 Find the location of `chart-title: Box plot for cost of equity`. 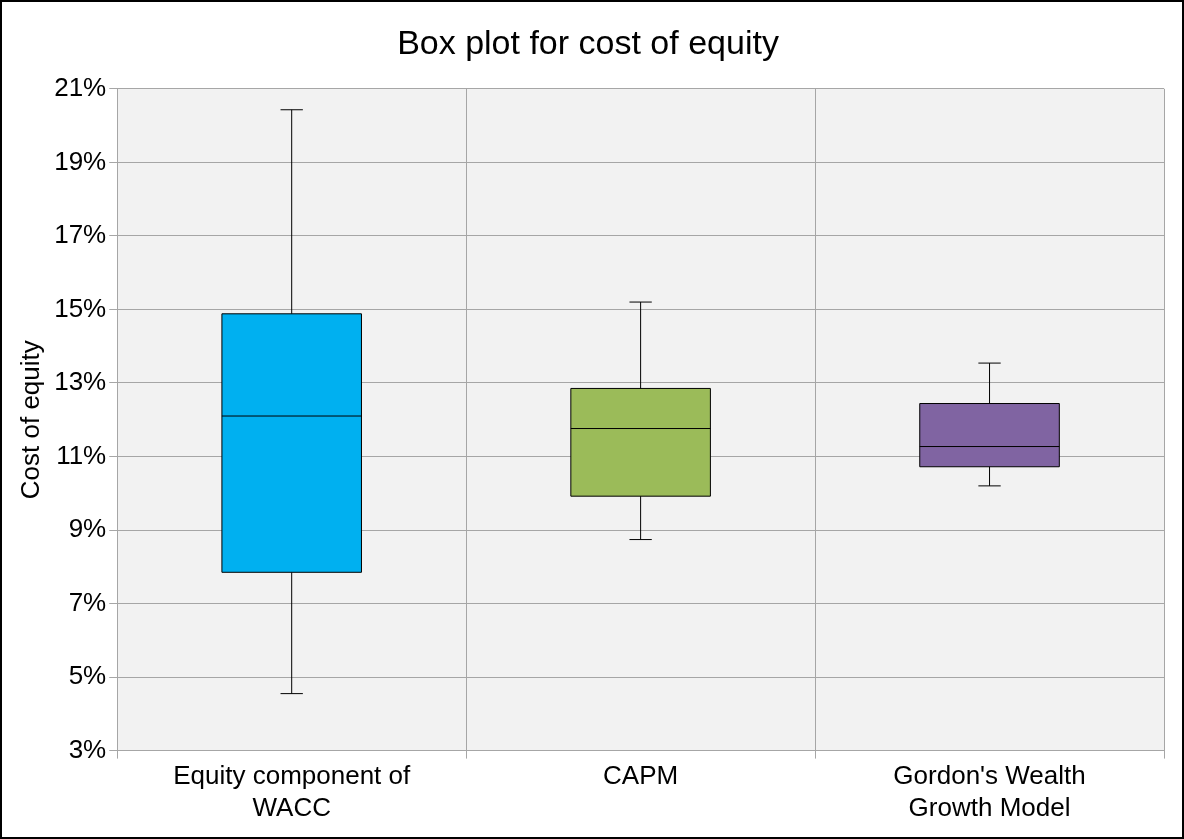

chart-title: Box plot for cost of equity is located at coordinates (588, 41).